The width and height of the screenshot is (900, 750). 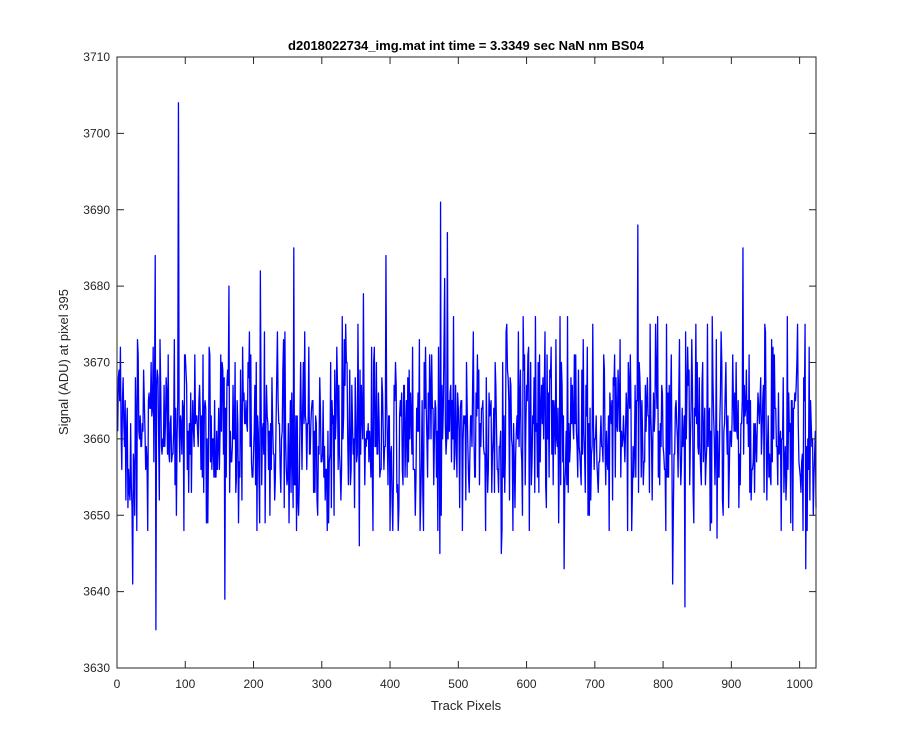 What do you see at coordinates (663, 684) in the screenshot?
I see `x-tick-label: 800` at bounding box center [663, 684].